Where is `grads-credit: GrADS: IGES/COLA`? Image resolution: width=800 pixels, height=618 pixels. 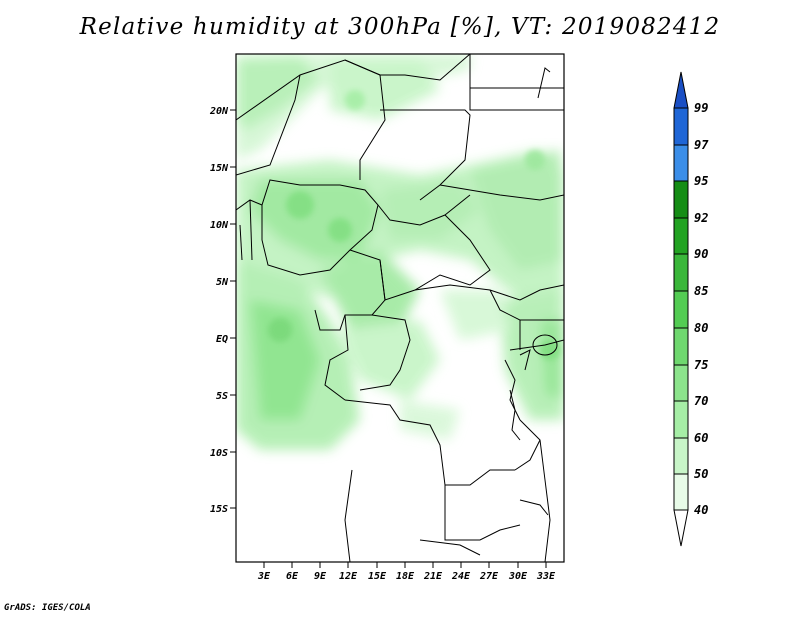 grads-credit: GrADS: IGES/COLA is located at coordinates (47, 608).